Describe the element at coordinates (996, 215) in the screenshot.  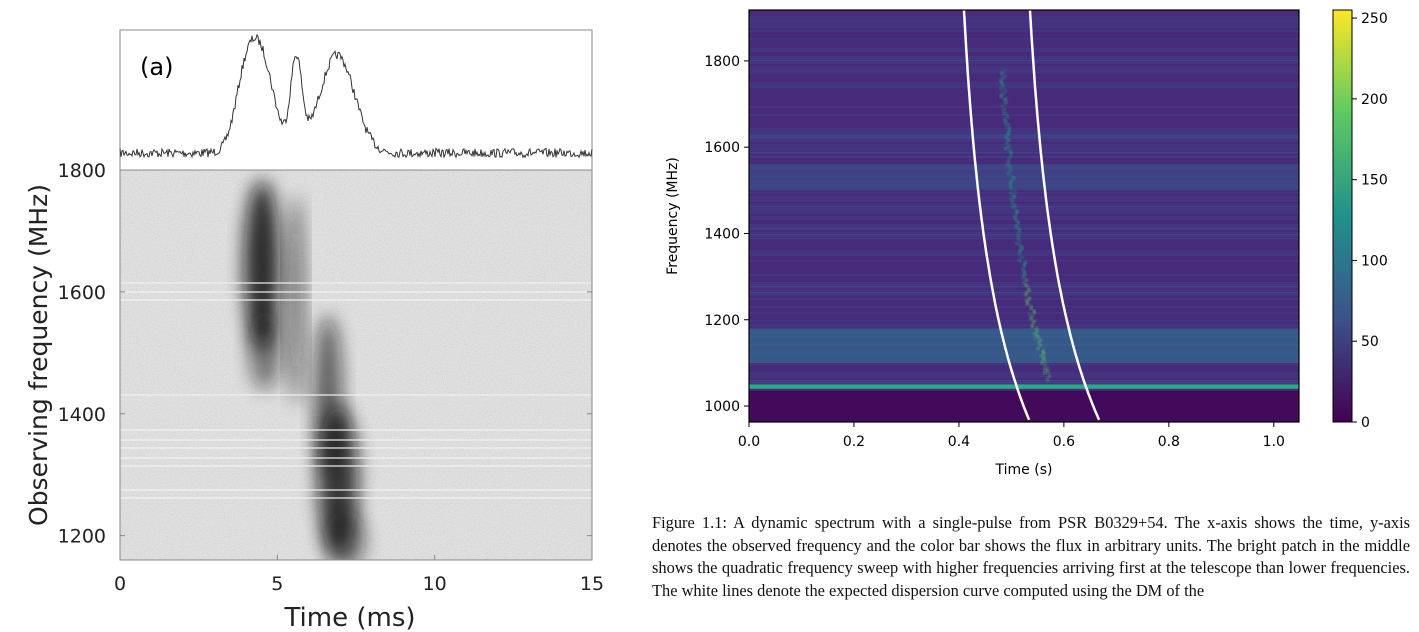
I see `dispersion-curve` at that location.